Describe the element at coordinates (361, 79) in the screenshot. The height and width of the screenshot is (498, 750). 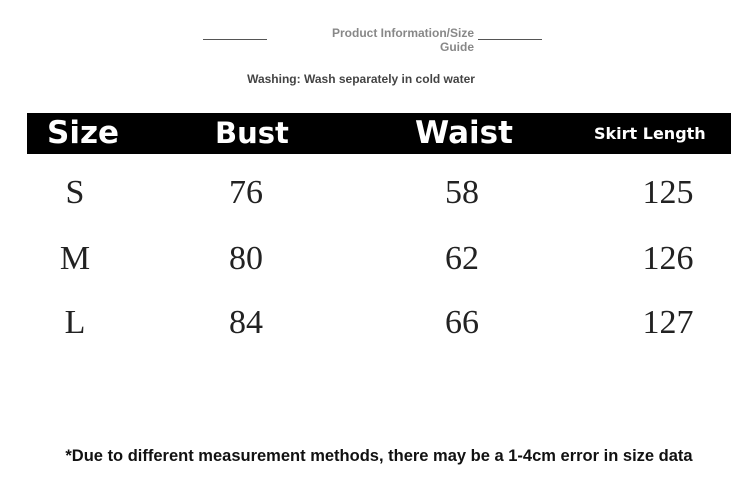
I see `washing-instructions: Washing: Wash separately in cold water` at that location.